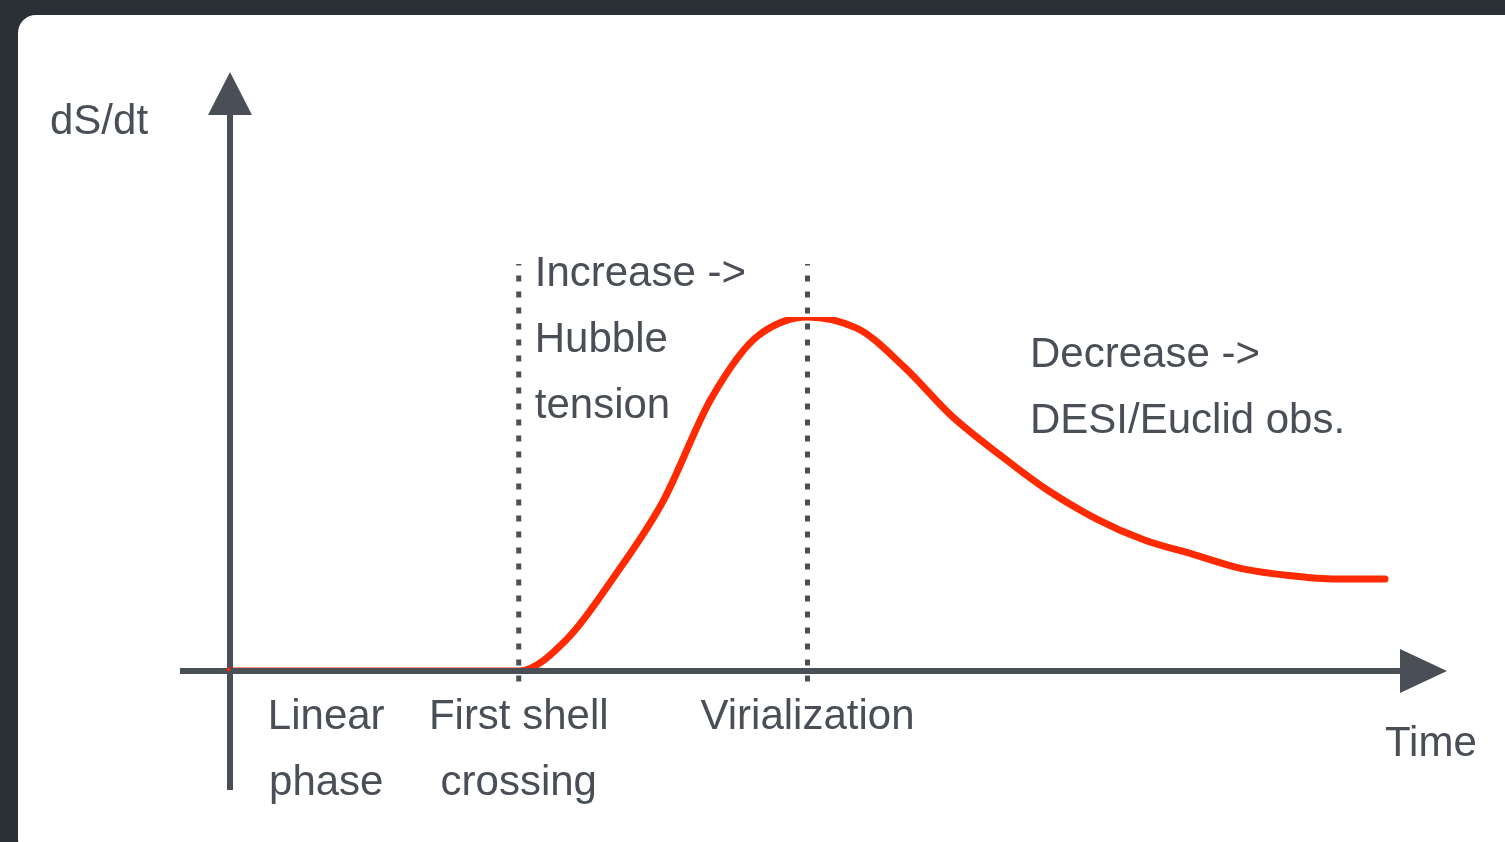 The image size is (1505, 842). What do you see at coordinates (518, 747) in the screenshot?
I see `x-tick-label: First shell crossing` at bounding box center [518, 747].